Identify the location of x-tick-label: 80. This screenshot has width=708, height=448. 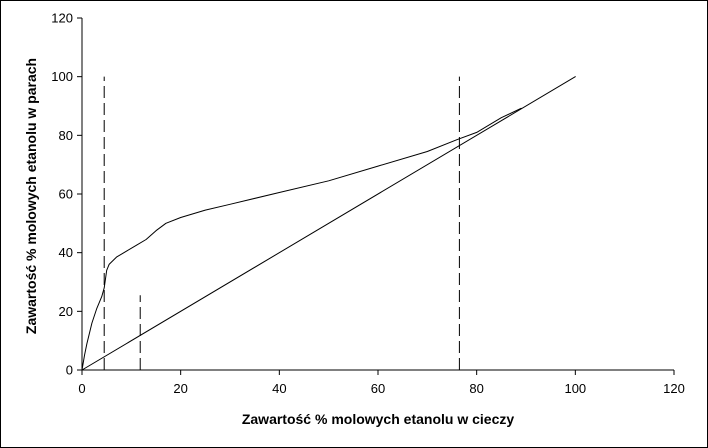
(476, 388).